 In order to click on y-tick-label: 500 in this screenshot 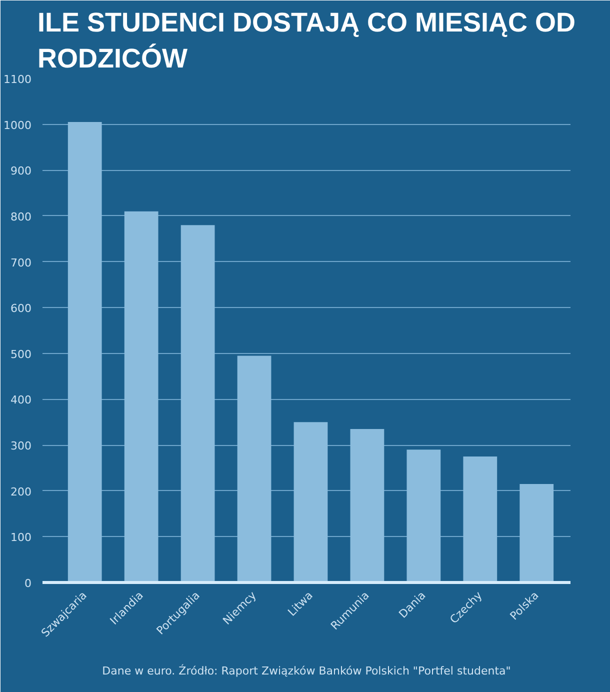, I will do `click(21, 354)`.